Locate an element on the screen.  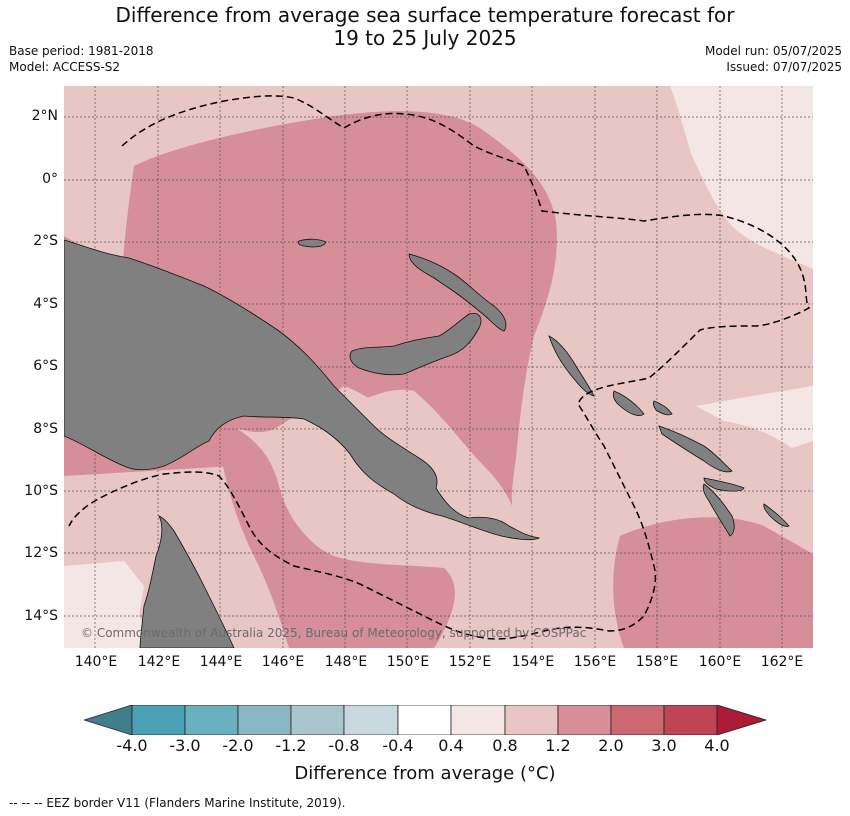
meta-left: Base period: 1981-2018 Model: ACCESS-S2 is located at coordinates (81, 59).